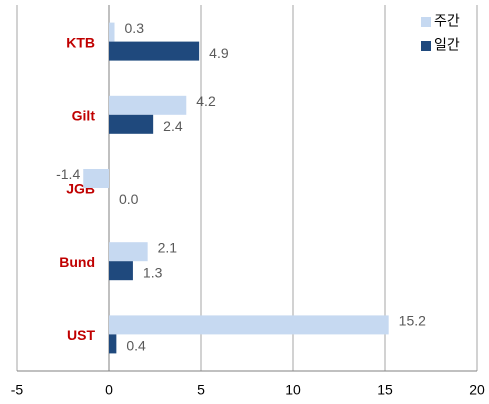 The height and width of the screenshot is (404, 489). Describe the element at coordinates (80, 42) in the screenshot. I see `category-label: KTB` at that location.